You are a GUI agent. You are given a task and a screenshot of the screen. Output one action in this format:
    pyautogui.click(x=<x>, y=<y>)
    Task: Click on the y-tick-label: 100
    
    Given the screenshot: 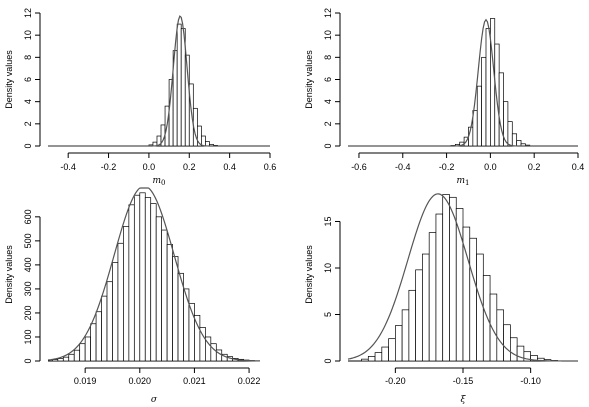 What is the action you would take?
    pyautogui.click(x=28, y=336)
    